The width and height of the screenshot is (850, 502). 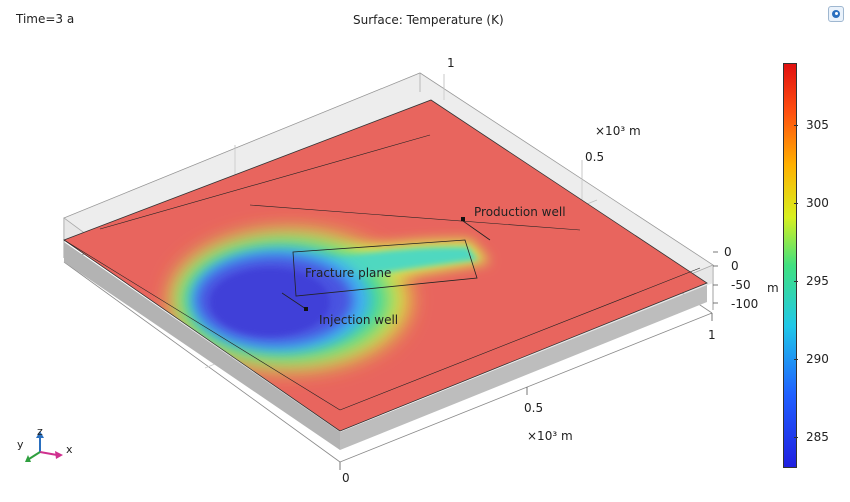 What do you see at coordinates (741, 285) in the screenshot?
I see `z-tick-50: -50` at bounding box center [741, 285].